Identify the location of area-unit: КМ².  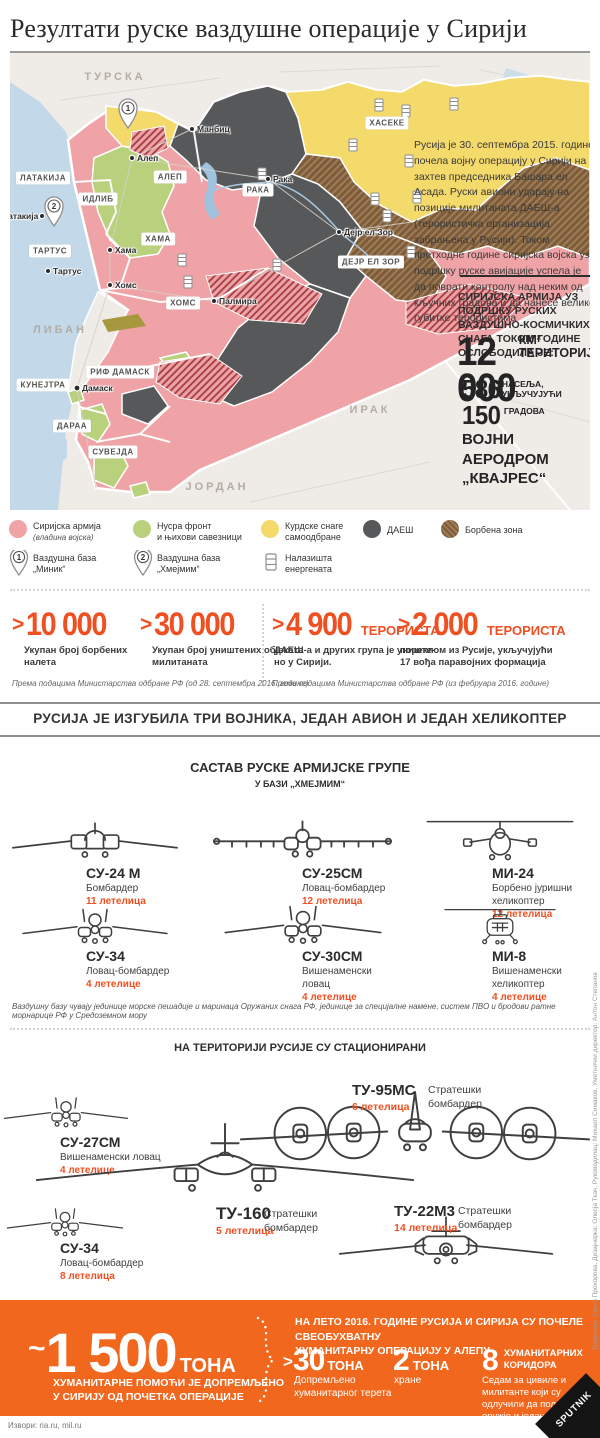
(529, 340).